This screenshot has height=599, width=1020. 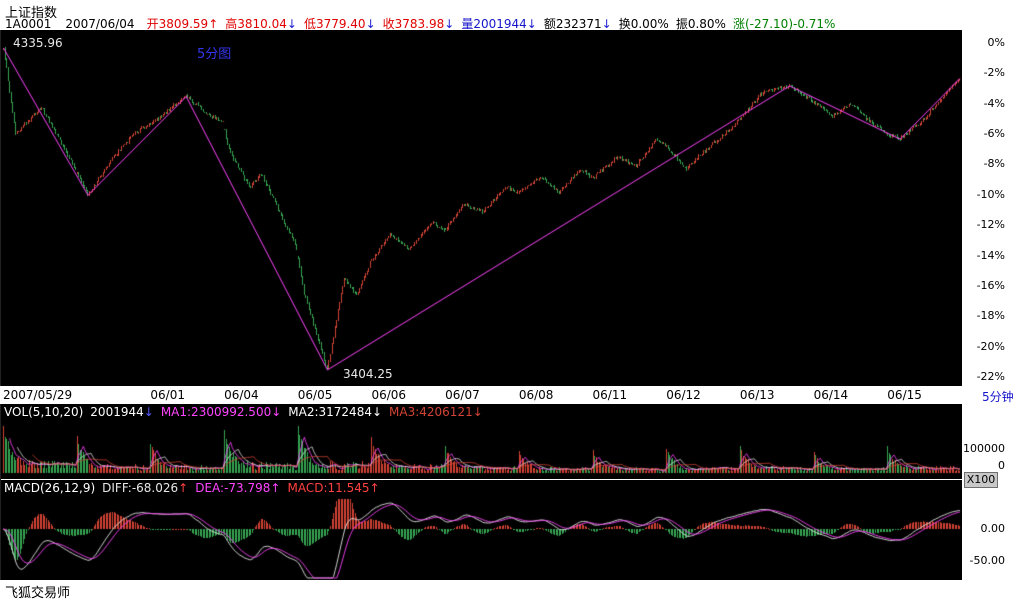 I want to click on percent-axis-label: -6%, so click(x=994, y=133).